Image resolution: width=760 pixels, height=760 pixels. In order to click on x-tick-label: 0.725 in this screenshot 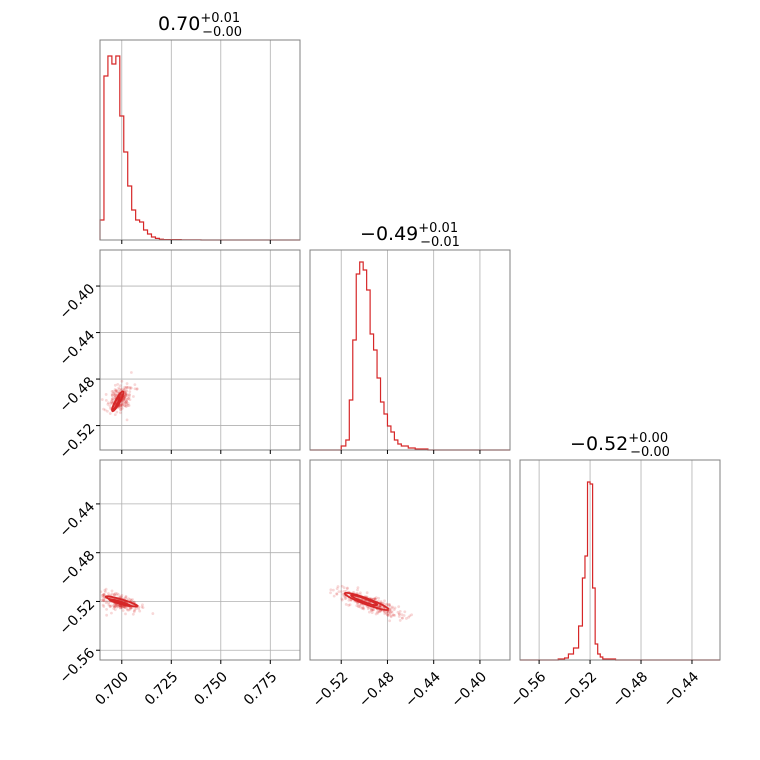, I will do `click(162, 689)`.